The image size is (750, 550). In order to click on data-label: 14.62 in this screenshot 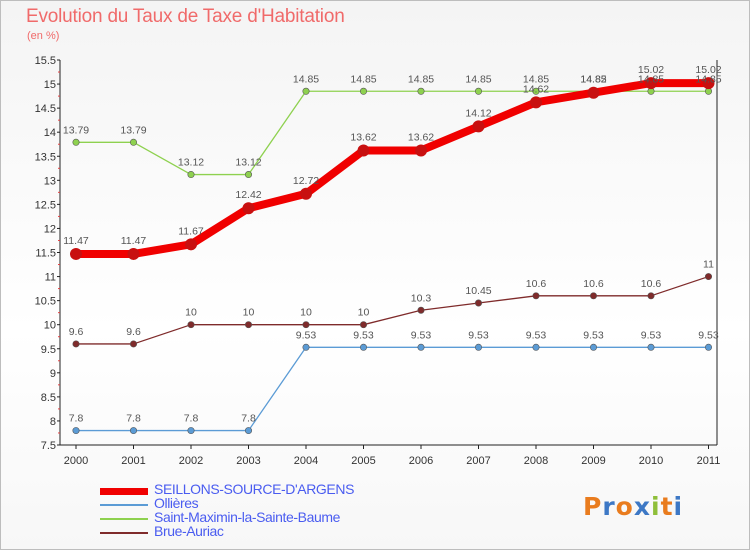, I will do `click(536, 89)`.